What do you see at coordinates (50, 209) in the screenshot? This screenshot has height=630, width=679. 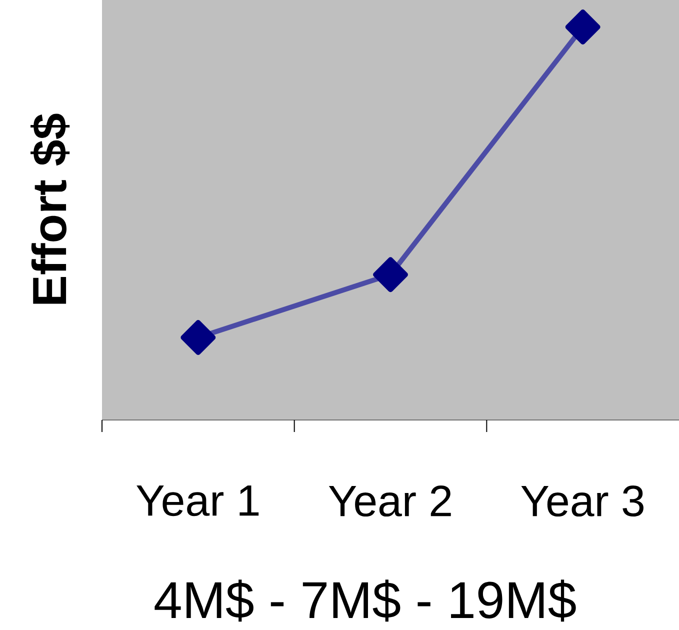 I see `y-axis-title: Effort $$` at bounding box center [50, 209].